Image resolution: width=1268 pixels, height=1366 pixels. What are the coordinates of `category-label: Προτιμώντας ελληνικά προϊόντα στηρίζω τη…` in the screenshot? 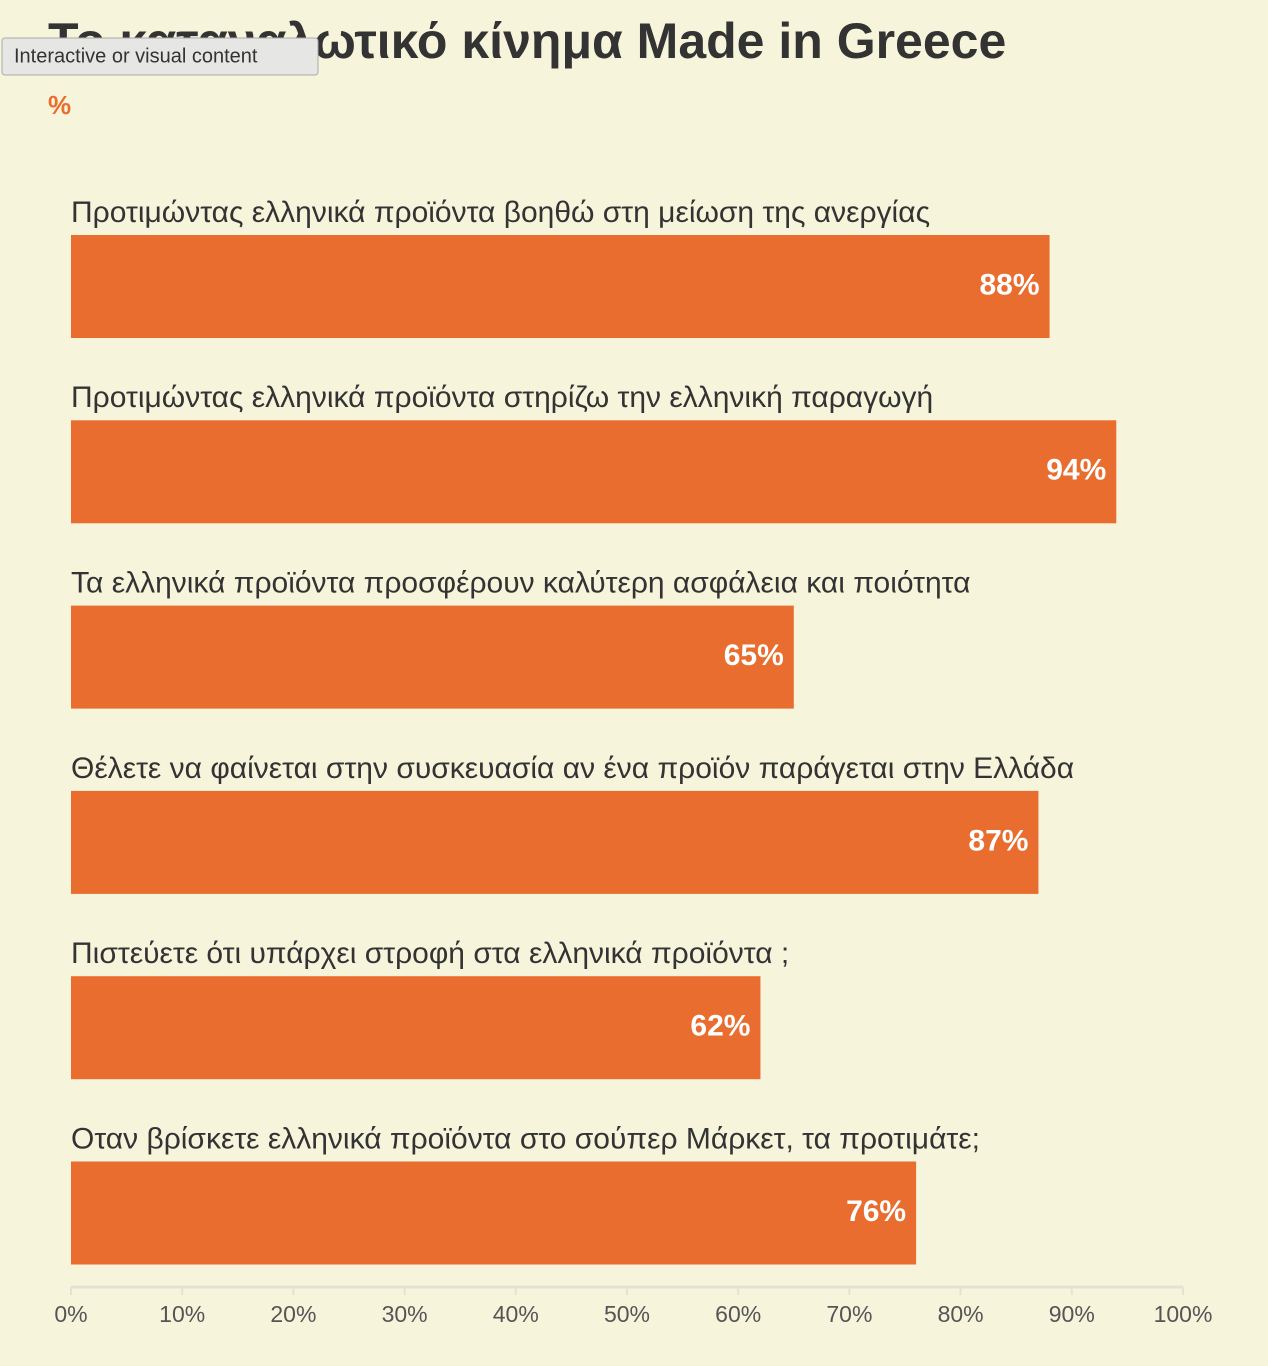 It's located at (502, 397).